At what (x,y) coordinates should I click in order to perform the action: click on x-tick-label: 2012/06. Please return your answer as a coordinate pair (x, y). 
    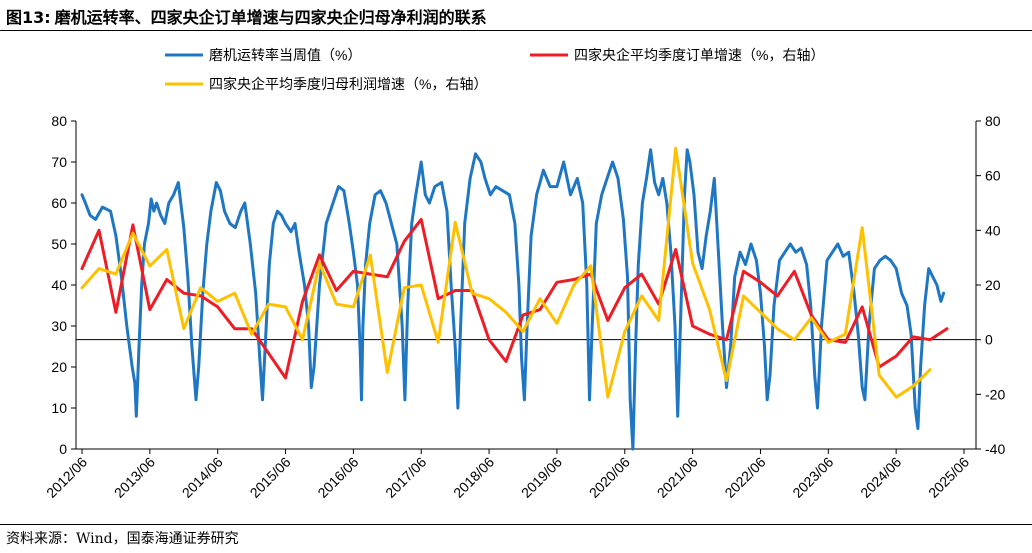
    Looking at the image, I should click on (66, 477).